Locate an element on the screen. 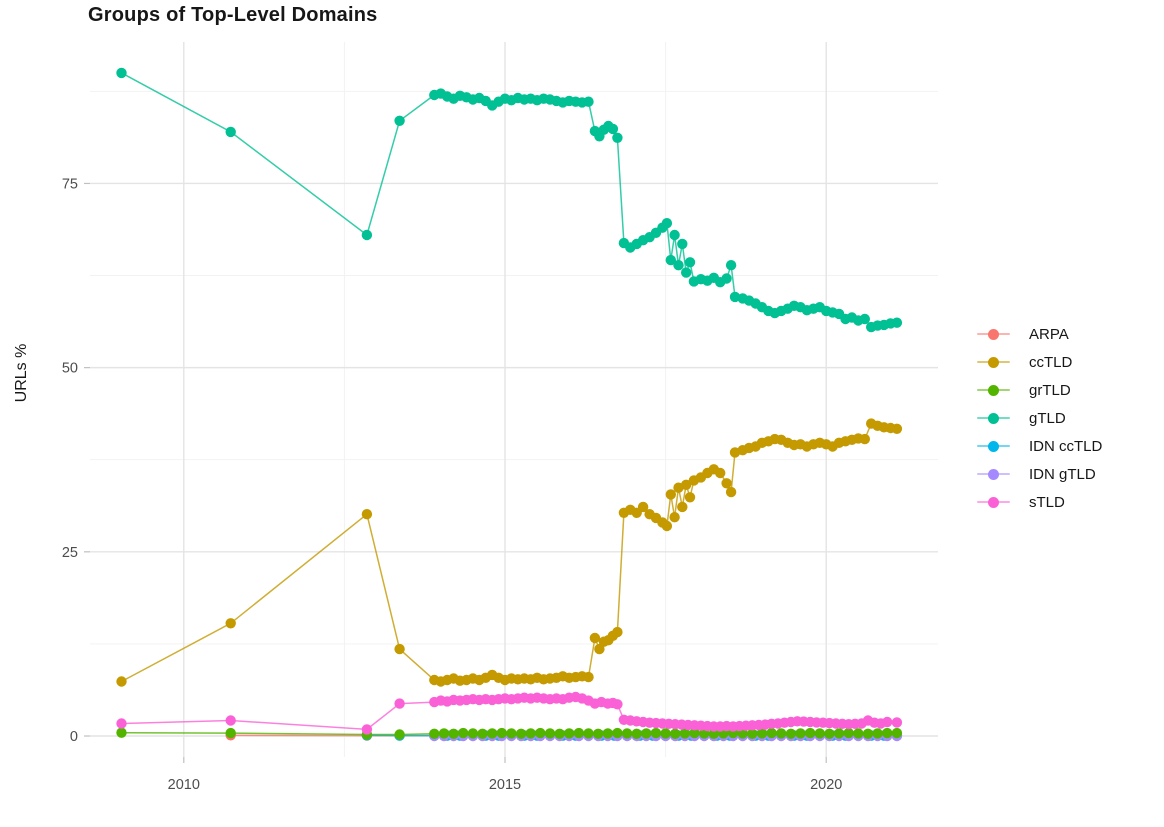 This screenshot has height=827, width=1164. legend-label-gtld: gTLD is located at coordinates (1047, 418).